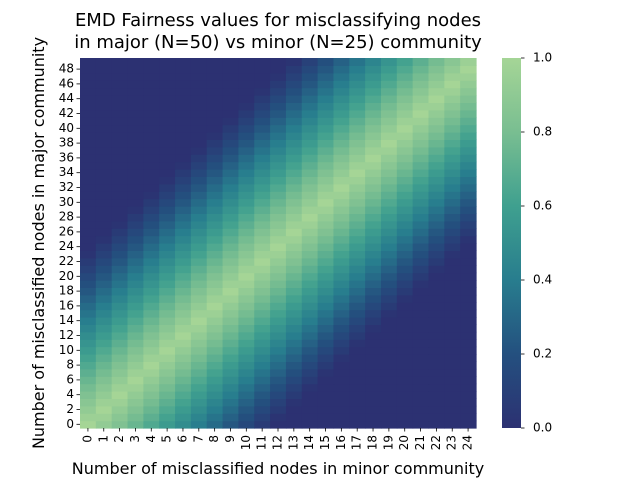 The height and width of the screenshot is (480, 640). I want to click on y-tick-label: 8, so click(70, 365).